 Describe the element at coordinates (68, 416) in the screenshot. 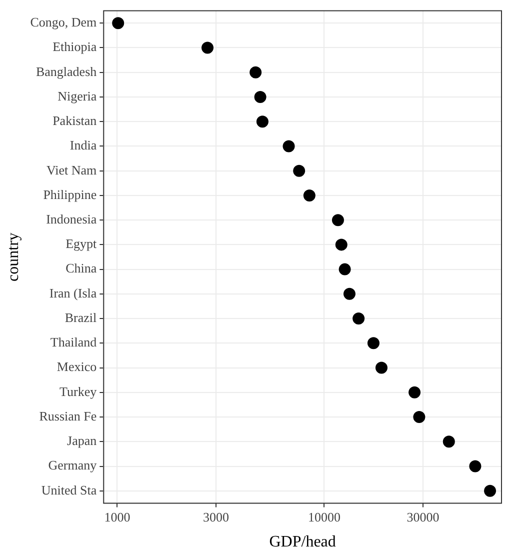

I see `y-tick-label: Russian Fe` at that location.